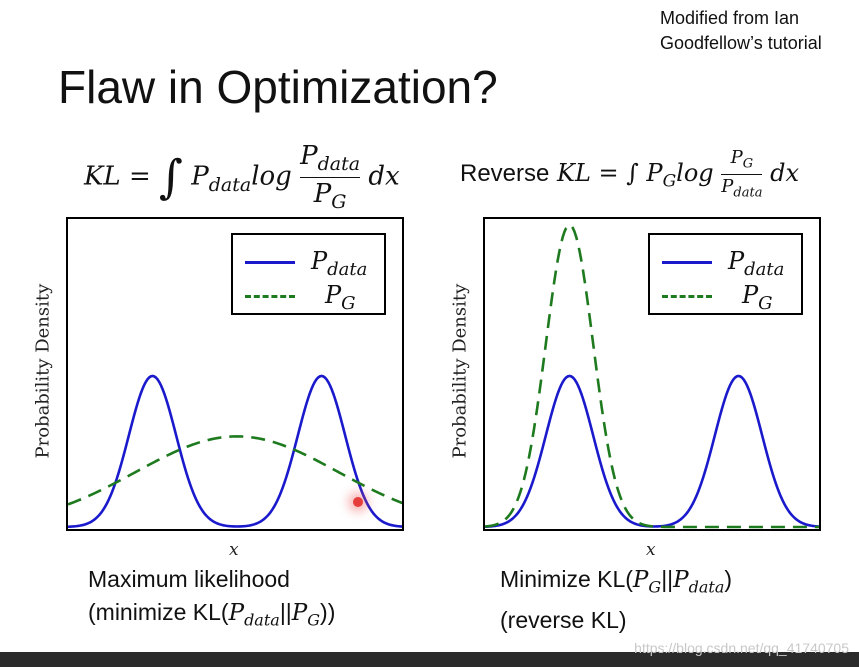 Image resolution: width=859 pixels, height=667 pixels. I want to click on reverse-fraction-numerator: PG, so click(741, 160).